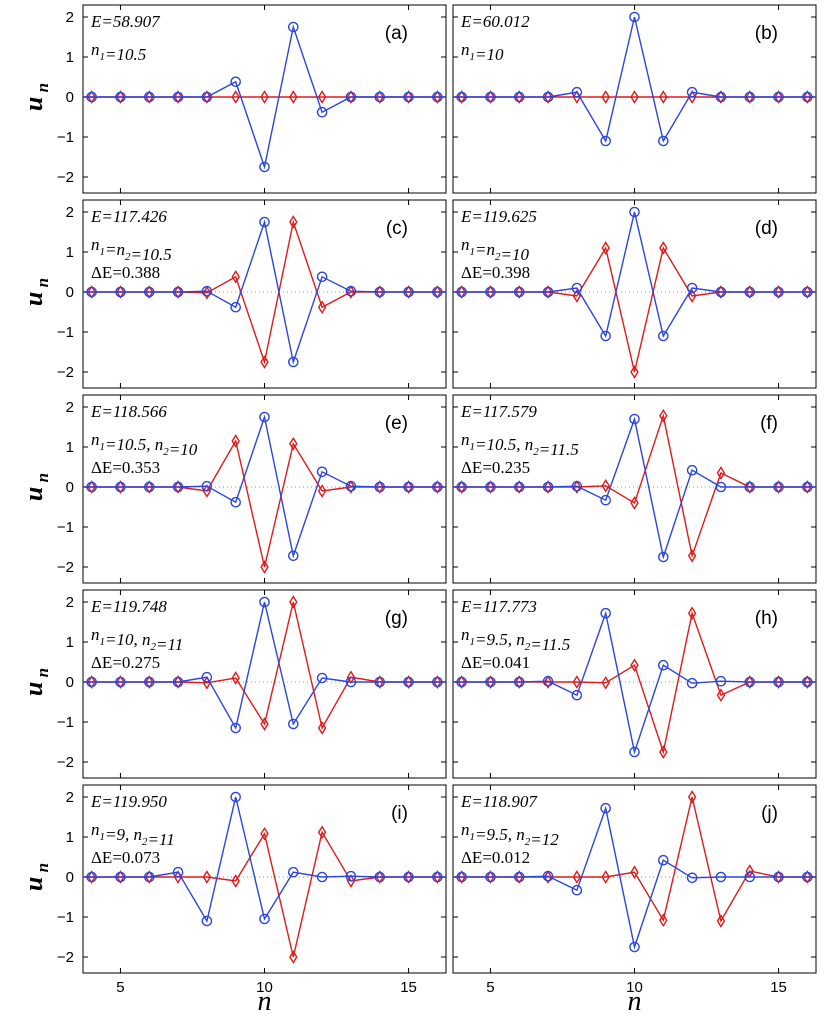  What do you see at coordinates (144, 444) in the screenshot?
I see `panel-annotation: n1=10.5, n2=10` at bounding box center [144, 444].